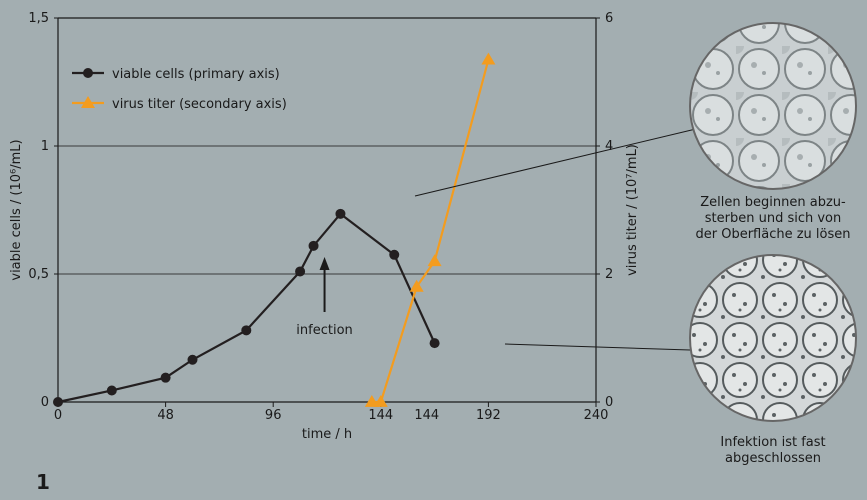 The width and height of the screenshot is (867, 500). What do you see at coordinates (609, 274) in the screenshot?
I see `y2-tick-label: 2` at bounding box center [609, 274].